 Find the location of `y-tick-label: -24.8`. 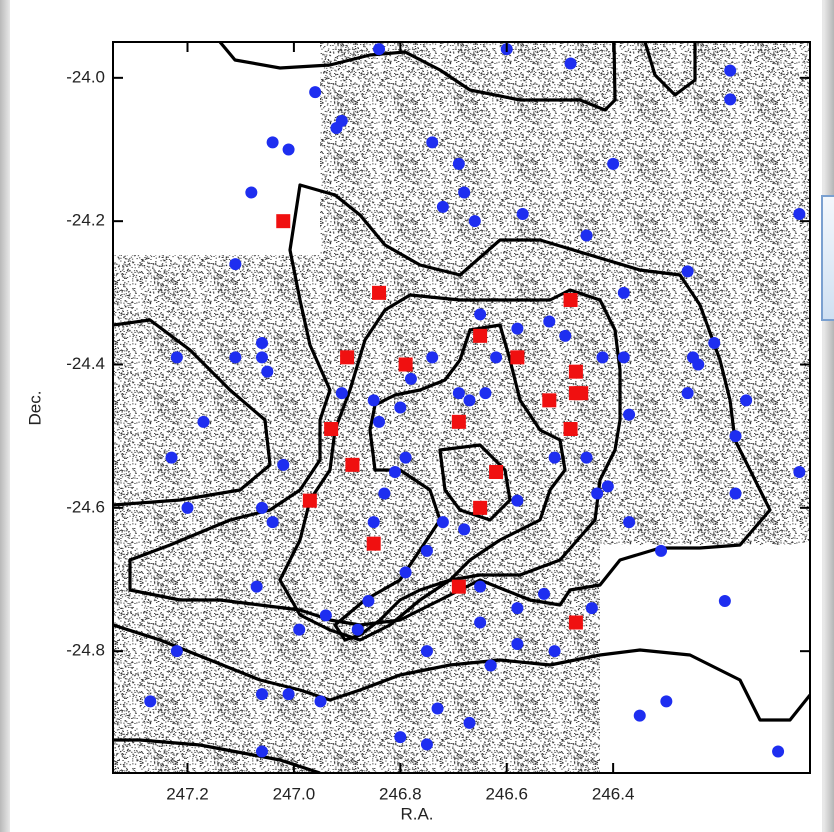

y-tick-label: -24.8 is located at coordinates (85, 650).